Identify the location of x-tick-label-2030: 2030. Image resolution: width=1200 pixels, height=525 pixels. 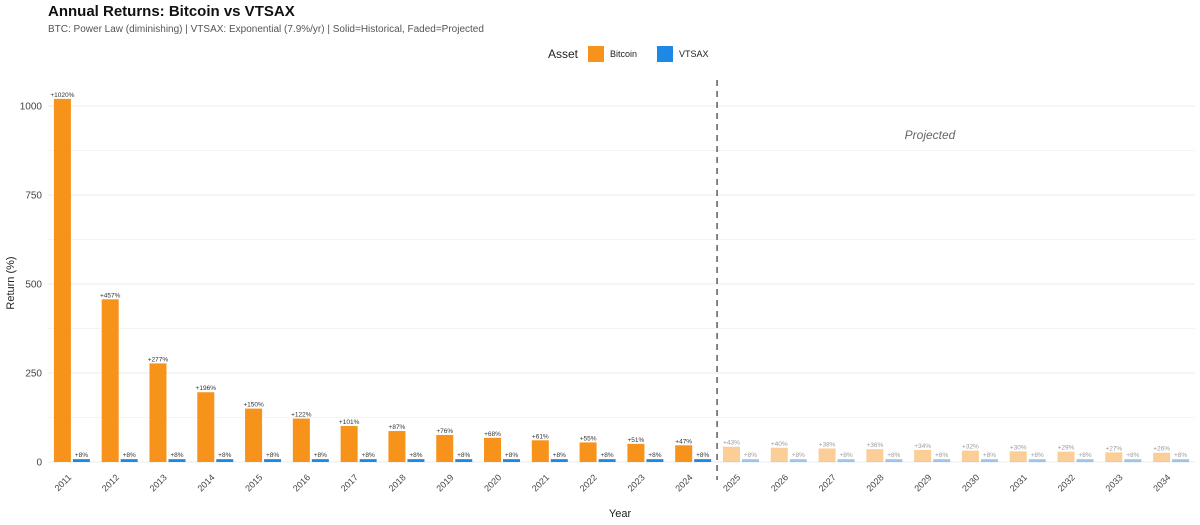
(970, 482).